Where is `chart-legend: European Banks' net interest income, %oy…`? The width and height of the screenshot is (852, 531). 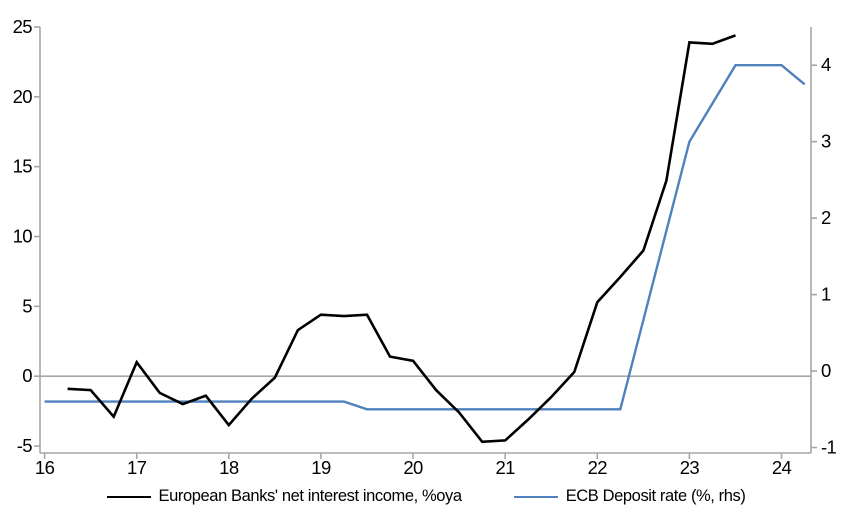
chart-legend: European Banks' net interest income, %oy… is located at coordinates (426, 496).